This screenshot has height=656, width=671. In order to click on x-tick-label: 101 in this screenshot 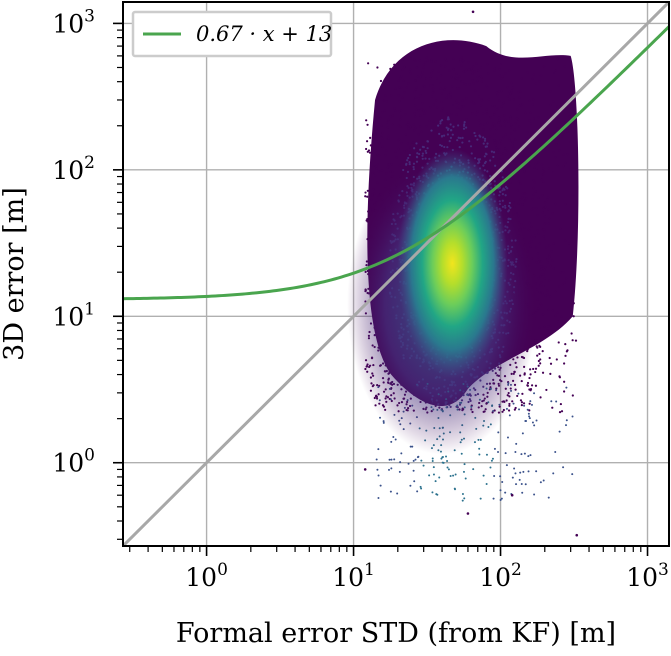, I will do `click(353, 576)`.